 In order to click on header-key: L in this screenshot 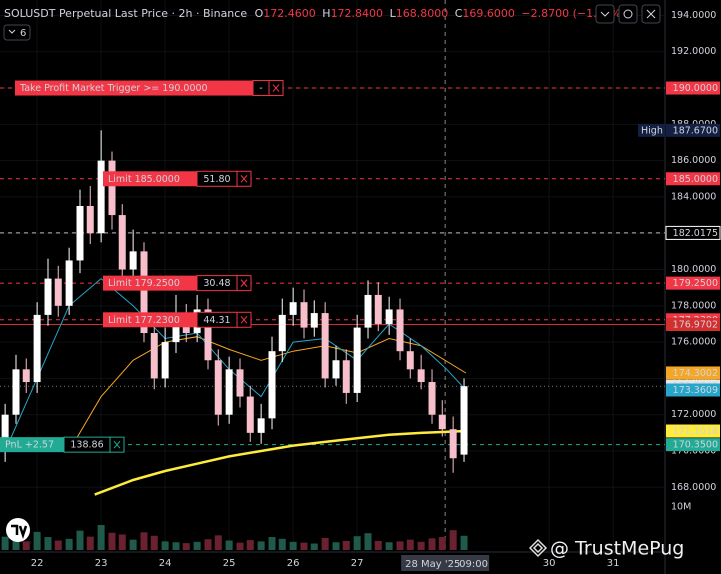, I will do `click(393, 13)`.